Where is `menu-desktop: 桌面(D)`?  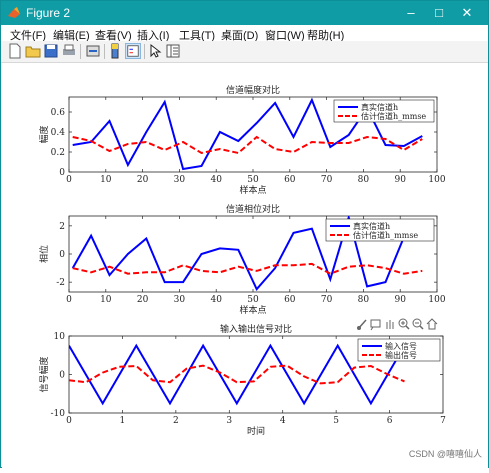 menu-desktop: 桌面(D) is located at coordinates (240, 36).